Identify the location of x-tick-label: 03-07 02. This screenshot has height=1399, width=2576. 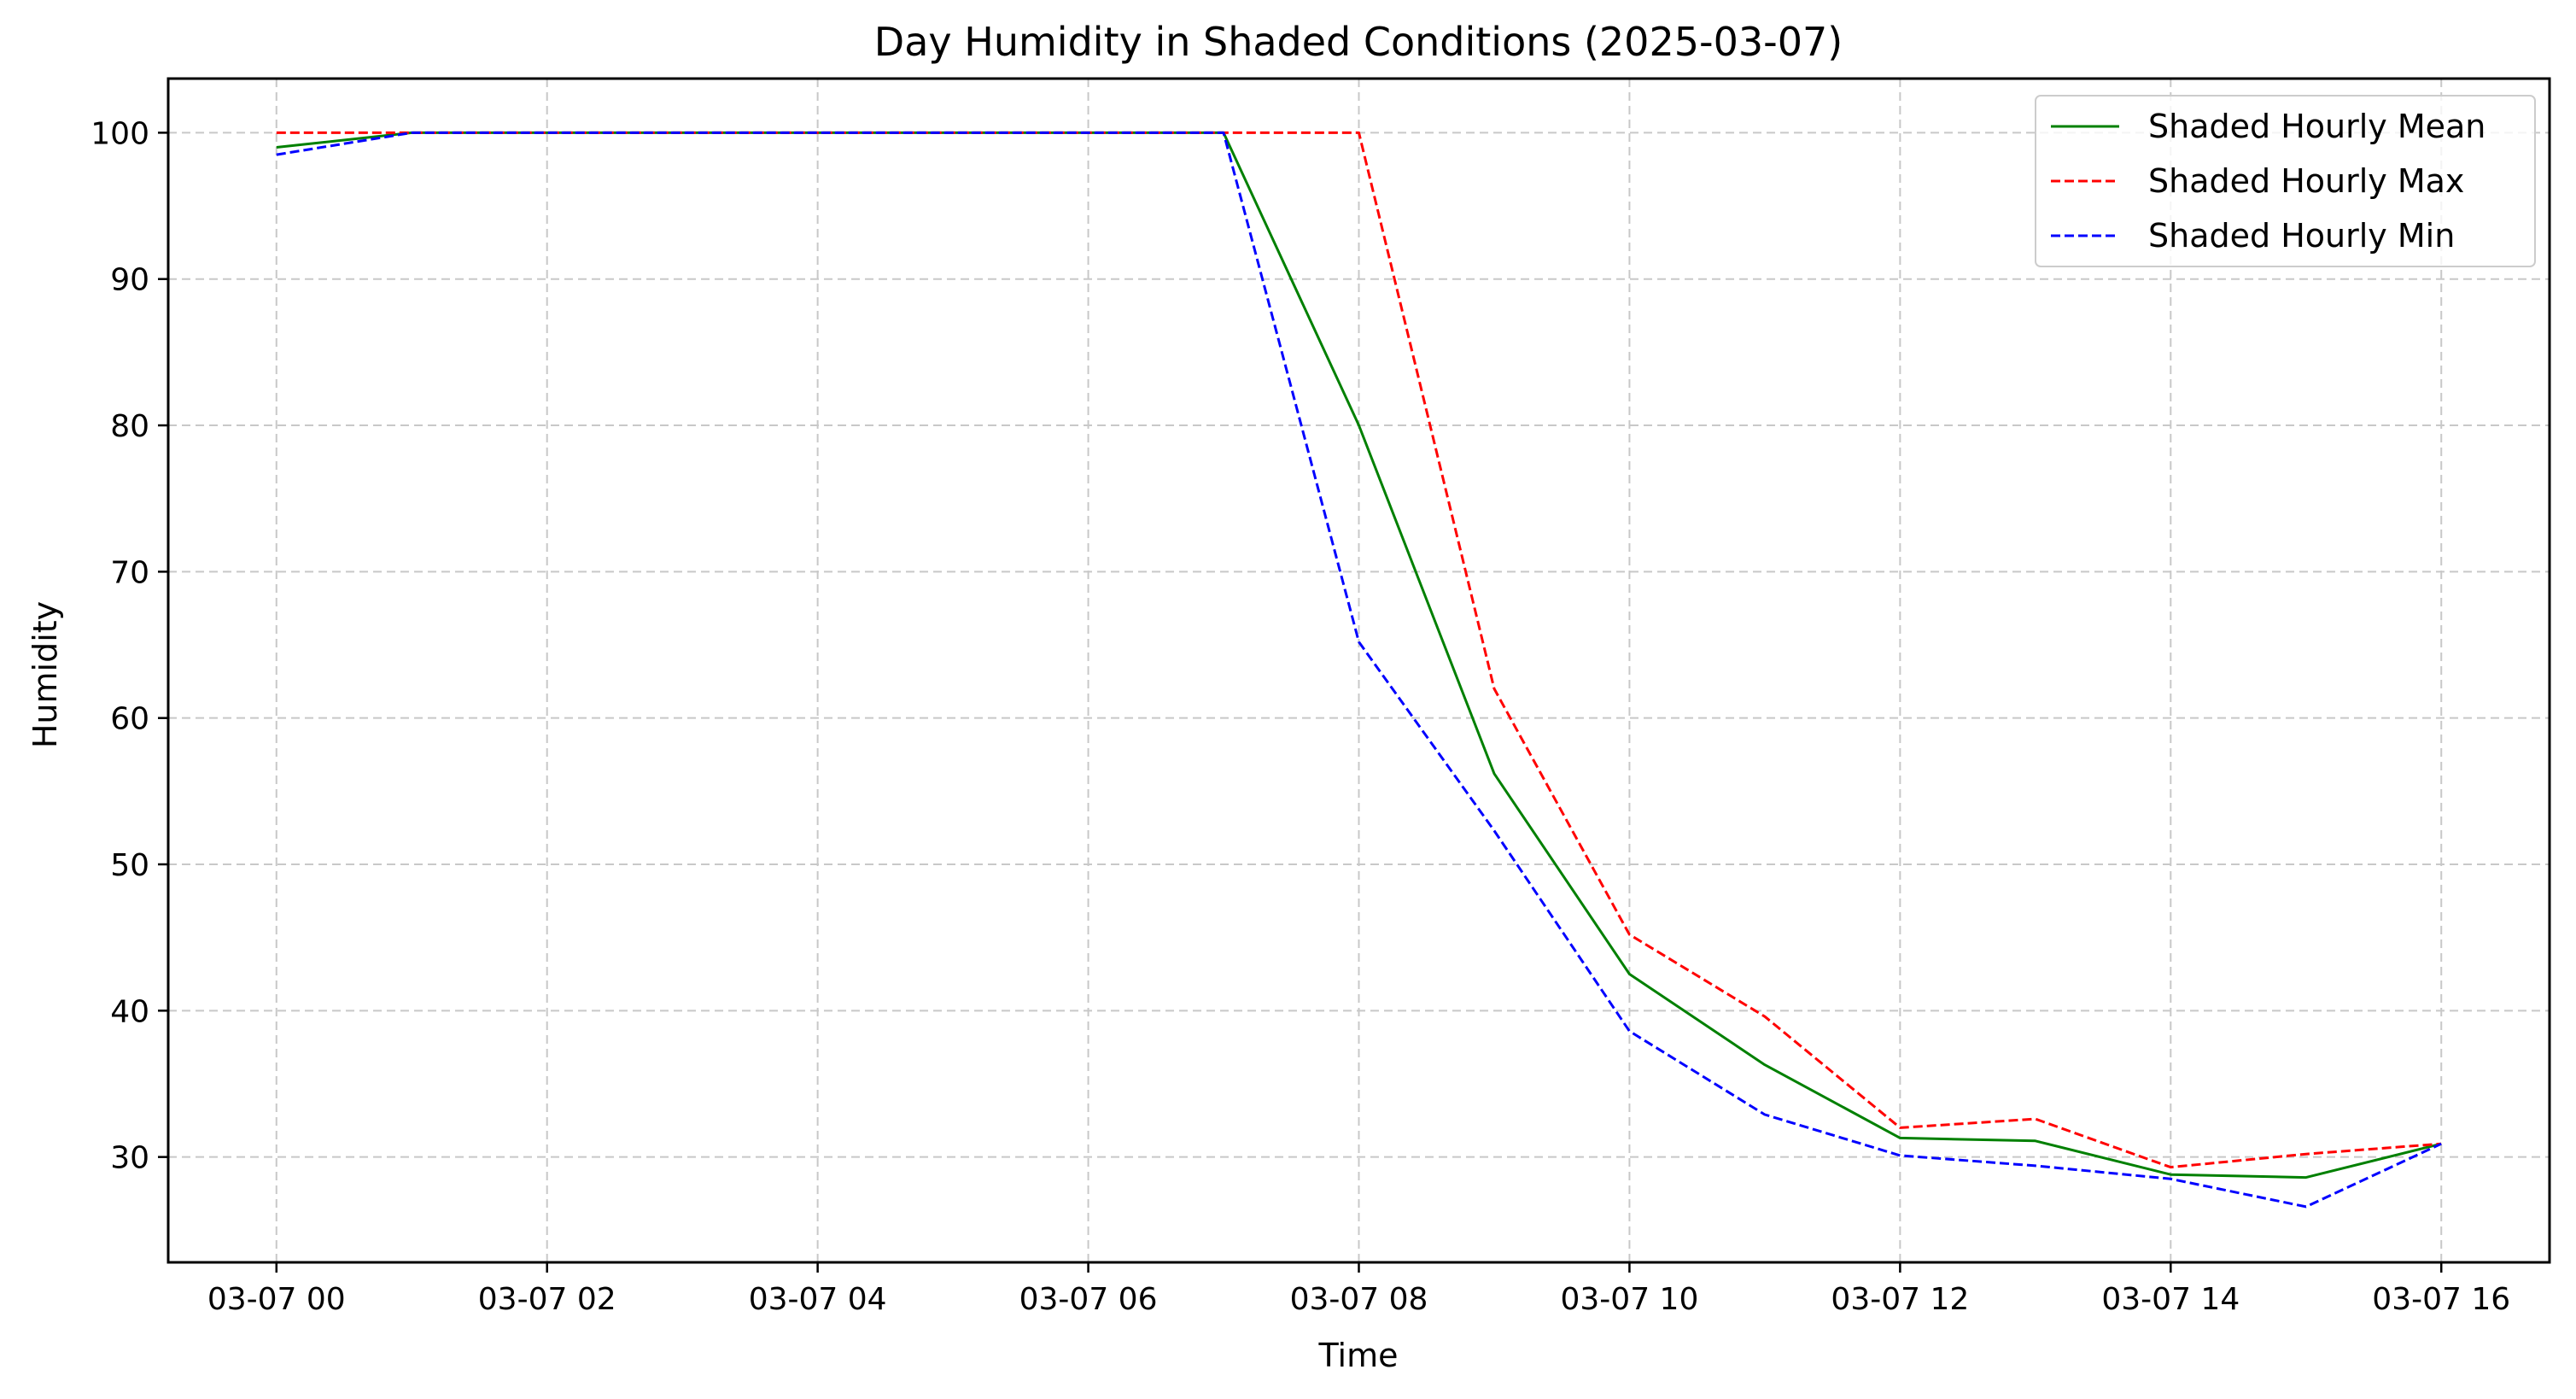
(547, 1299).